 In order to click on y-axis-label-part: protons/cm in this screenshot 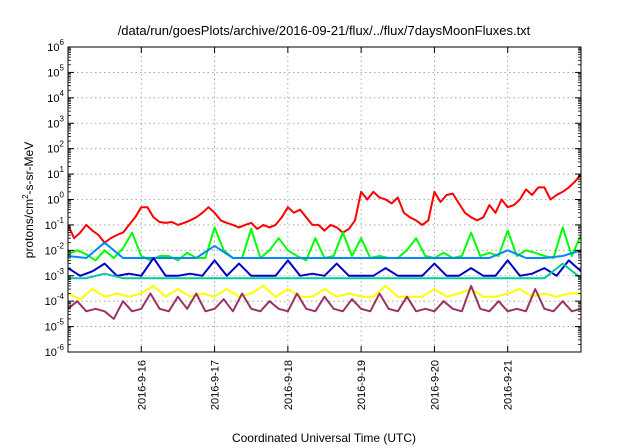, I will do `click(29, 228)`.